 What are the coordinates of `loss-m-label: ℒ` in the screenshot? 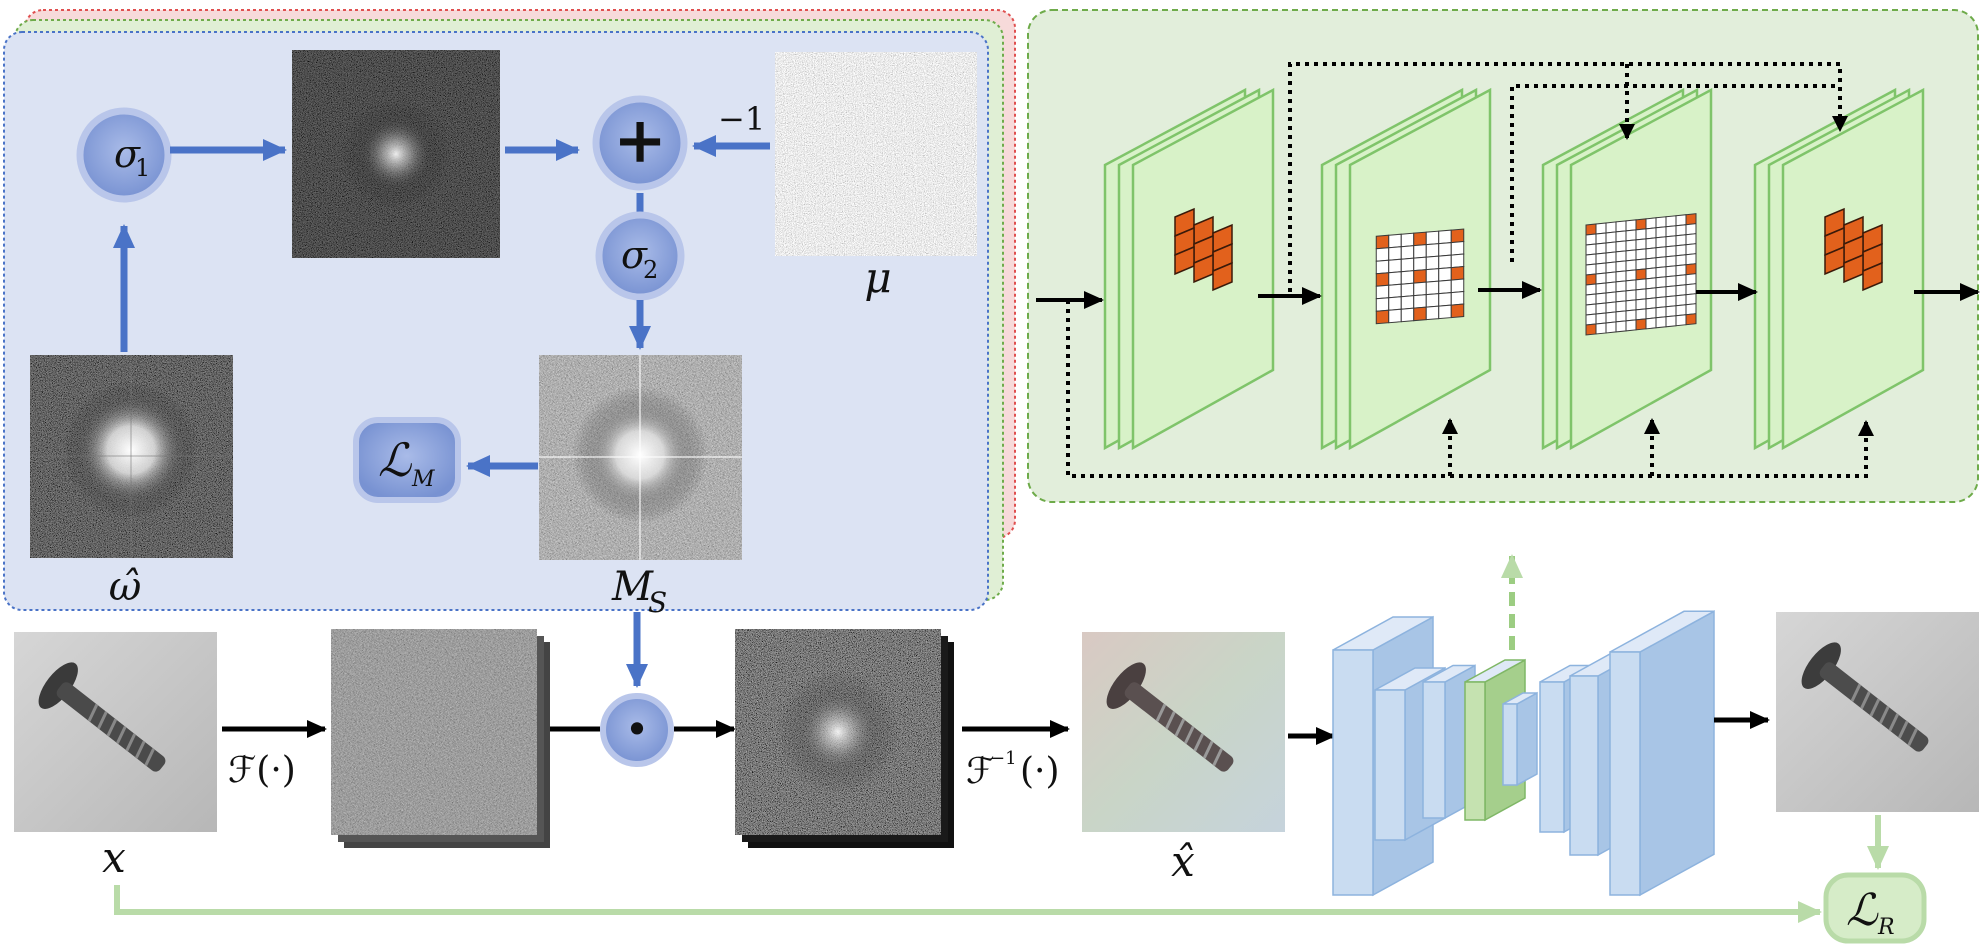 It's located at (395, 460).